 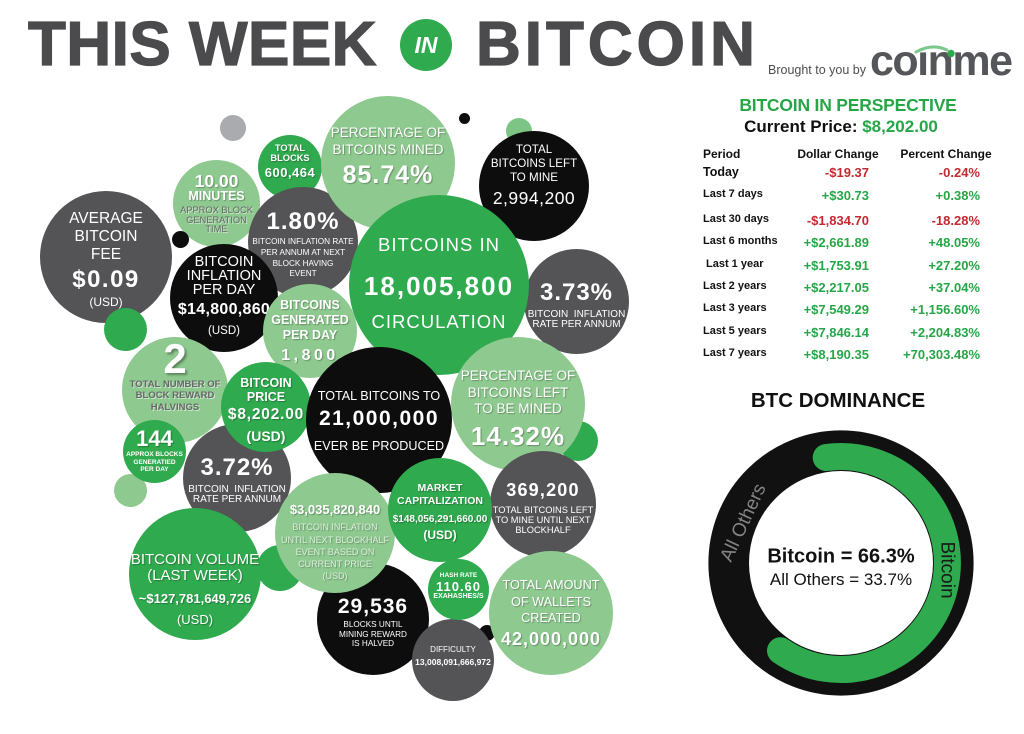 What do you see at coordinates (840, 556) in the screenshot?
I see `svg-text: Bitcoin = 66.3%` at bounding box center [840, 556].